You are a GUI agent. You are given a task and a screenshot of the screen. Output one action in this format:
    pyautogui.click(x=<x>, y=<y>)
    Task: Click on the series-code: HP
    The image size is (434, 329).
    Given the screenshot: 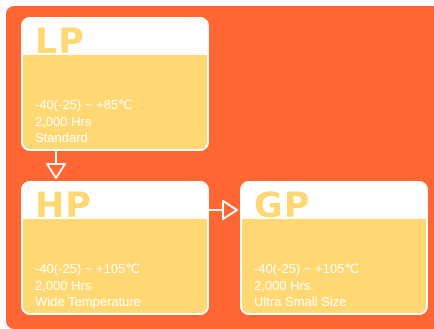 What is the action you would take?
    pyautogui.click(x=63, y=206)
    